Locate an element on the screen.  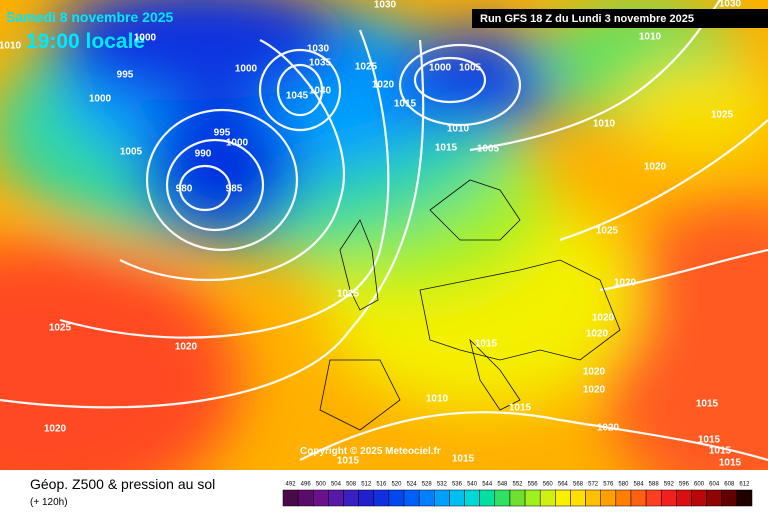
isobar-label: 985 is located at coordinates (234, 189).